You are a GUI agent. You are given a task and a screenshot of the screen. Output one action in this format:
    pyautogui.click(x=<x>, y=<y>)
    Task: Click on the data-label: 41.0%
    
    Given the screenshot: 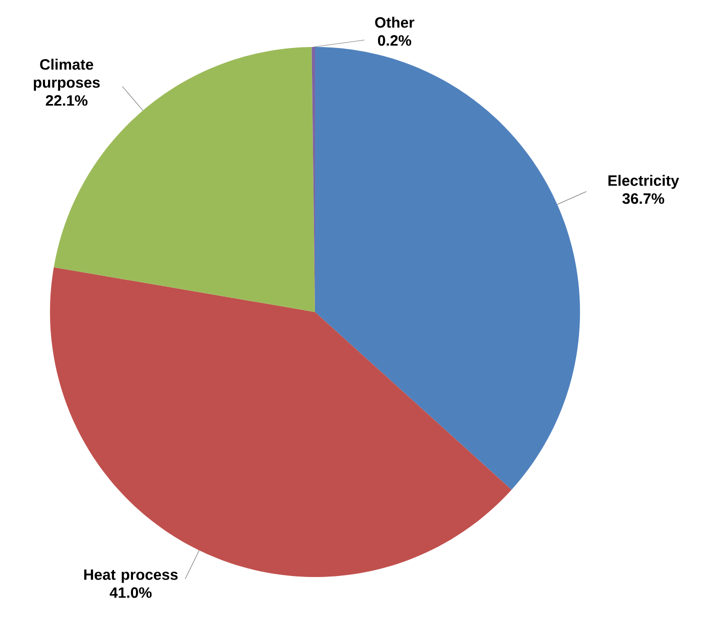 What is the action you would take?
    pyautogui.click(x=131, y=592)
    